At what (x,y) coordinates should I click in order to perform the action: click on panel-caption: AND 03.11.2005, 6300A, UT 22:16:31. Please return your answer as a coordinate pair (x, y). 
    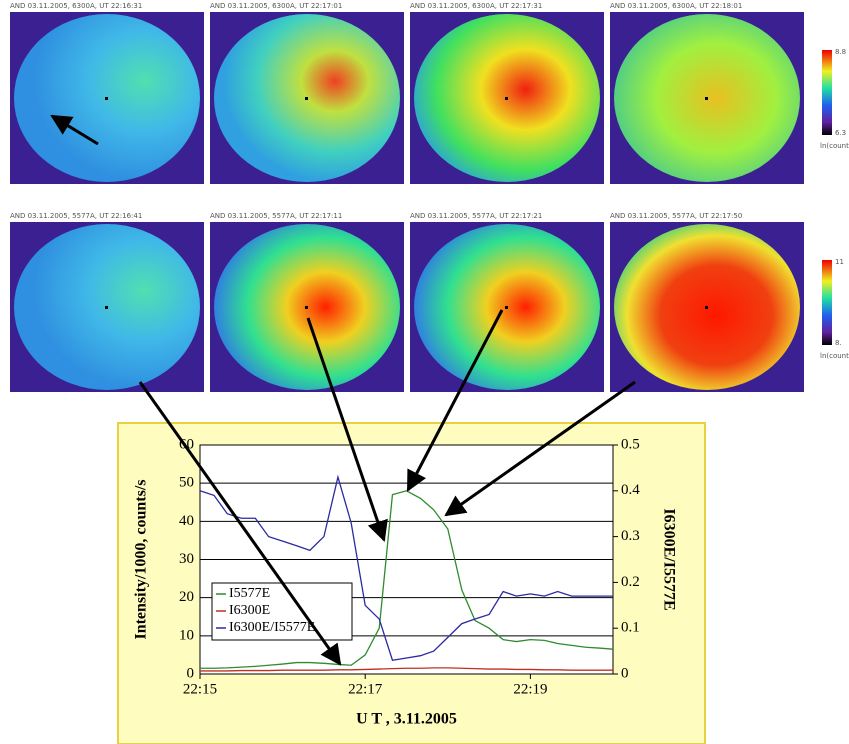
    Looking at the image, I should click on (76, 6).